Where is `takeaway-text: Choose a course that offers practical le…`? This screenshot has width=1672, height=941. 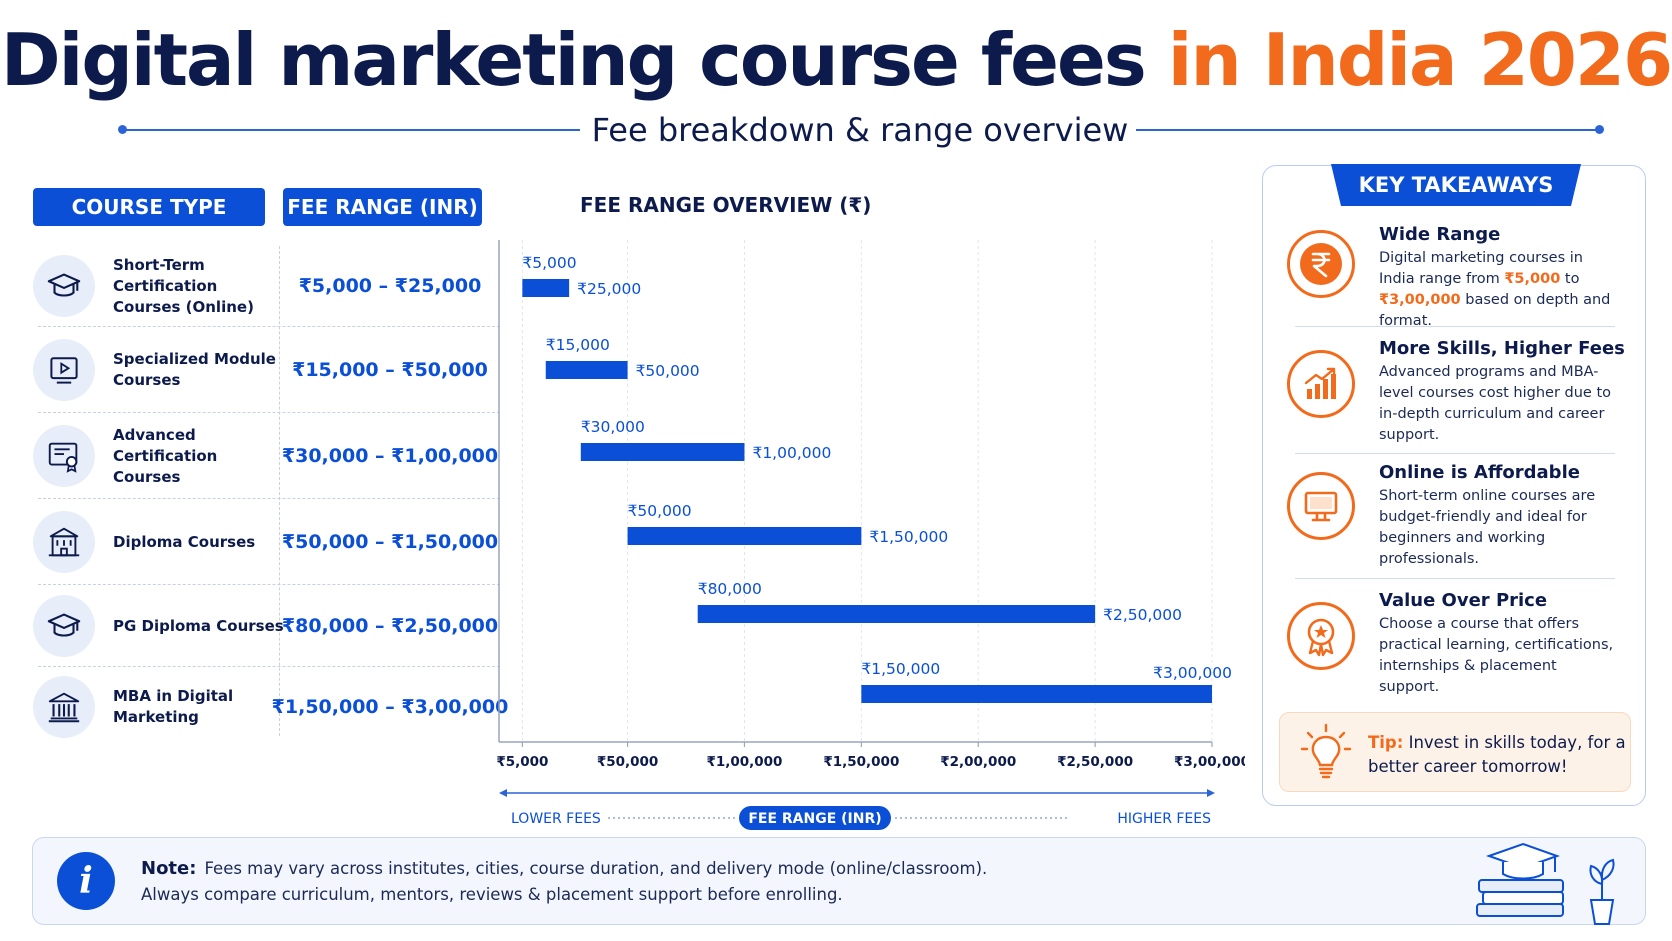
takeaway-text: Choose a course that offers practical le… is located at coordinates (1496, 655).